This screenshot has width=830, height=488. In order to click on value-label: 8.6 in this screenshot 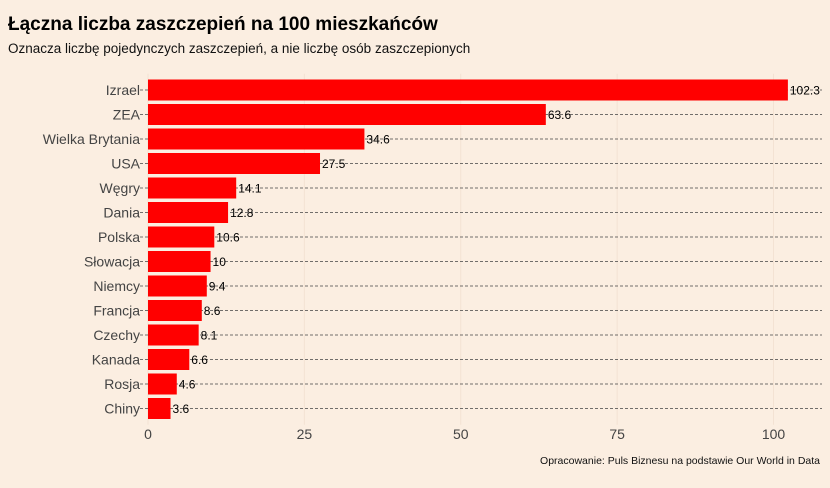, I will do `click(212, 311)`.